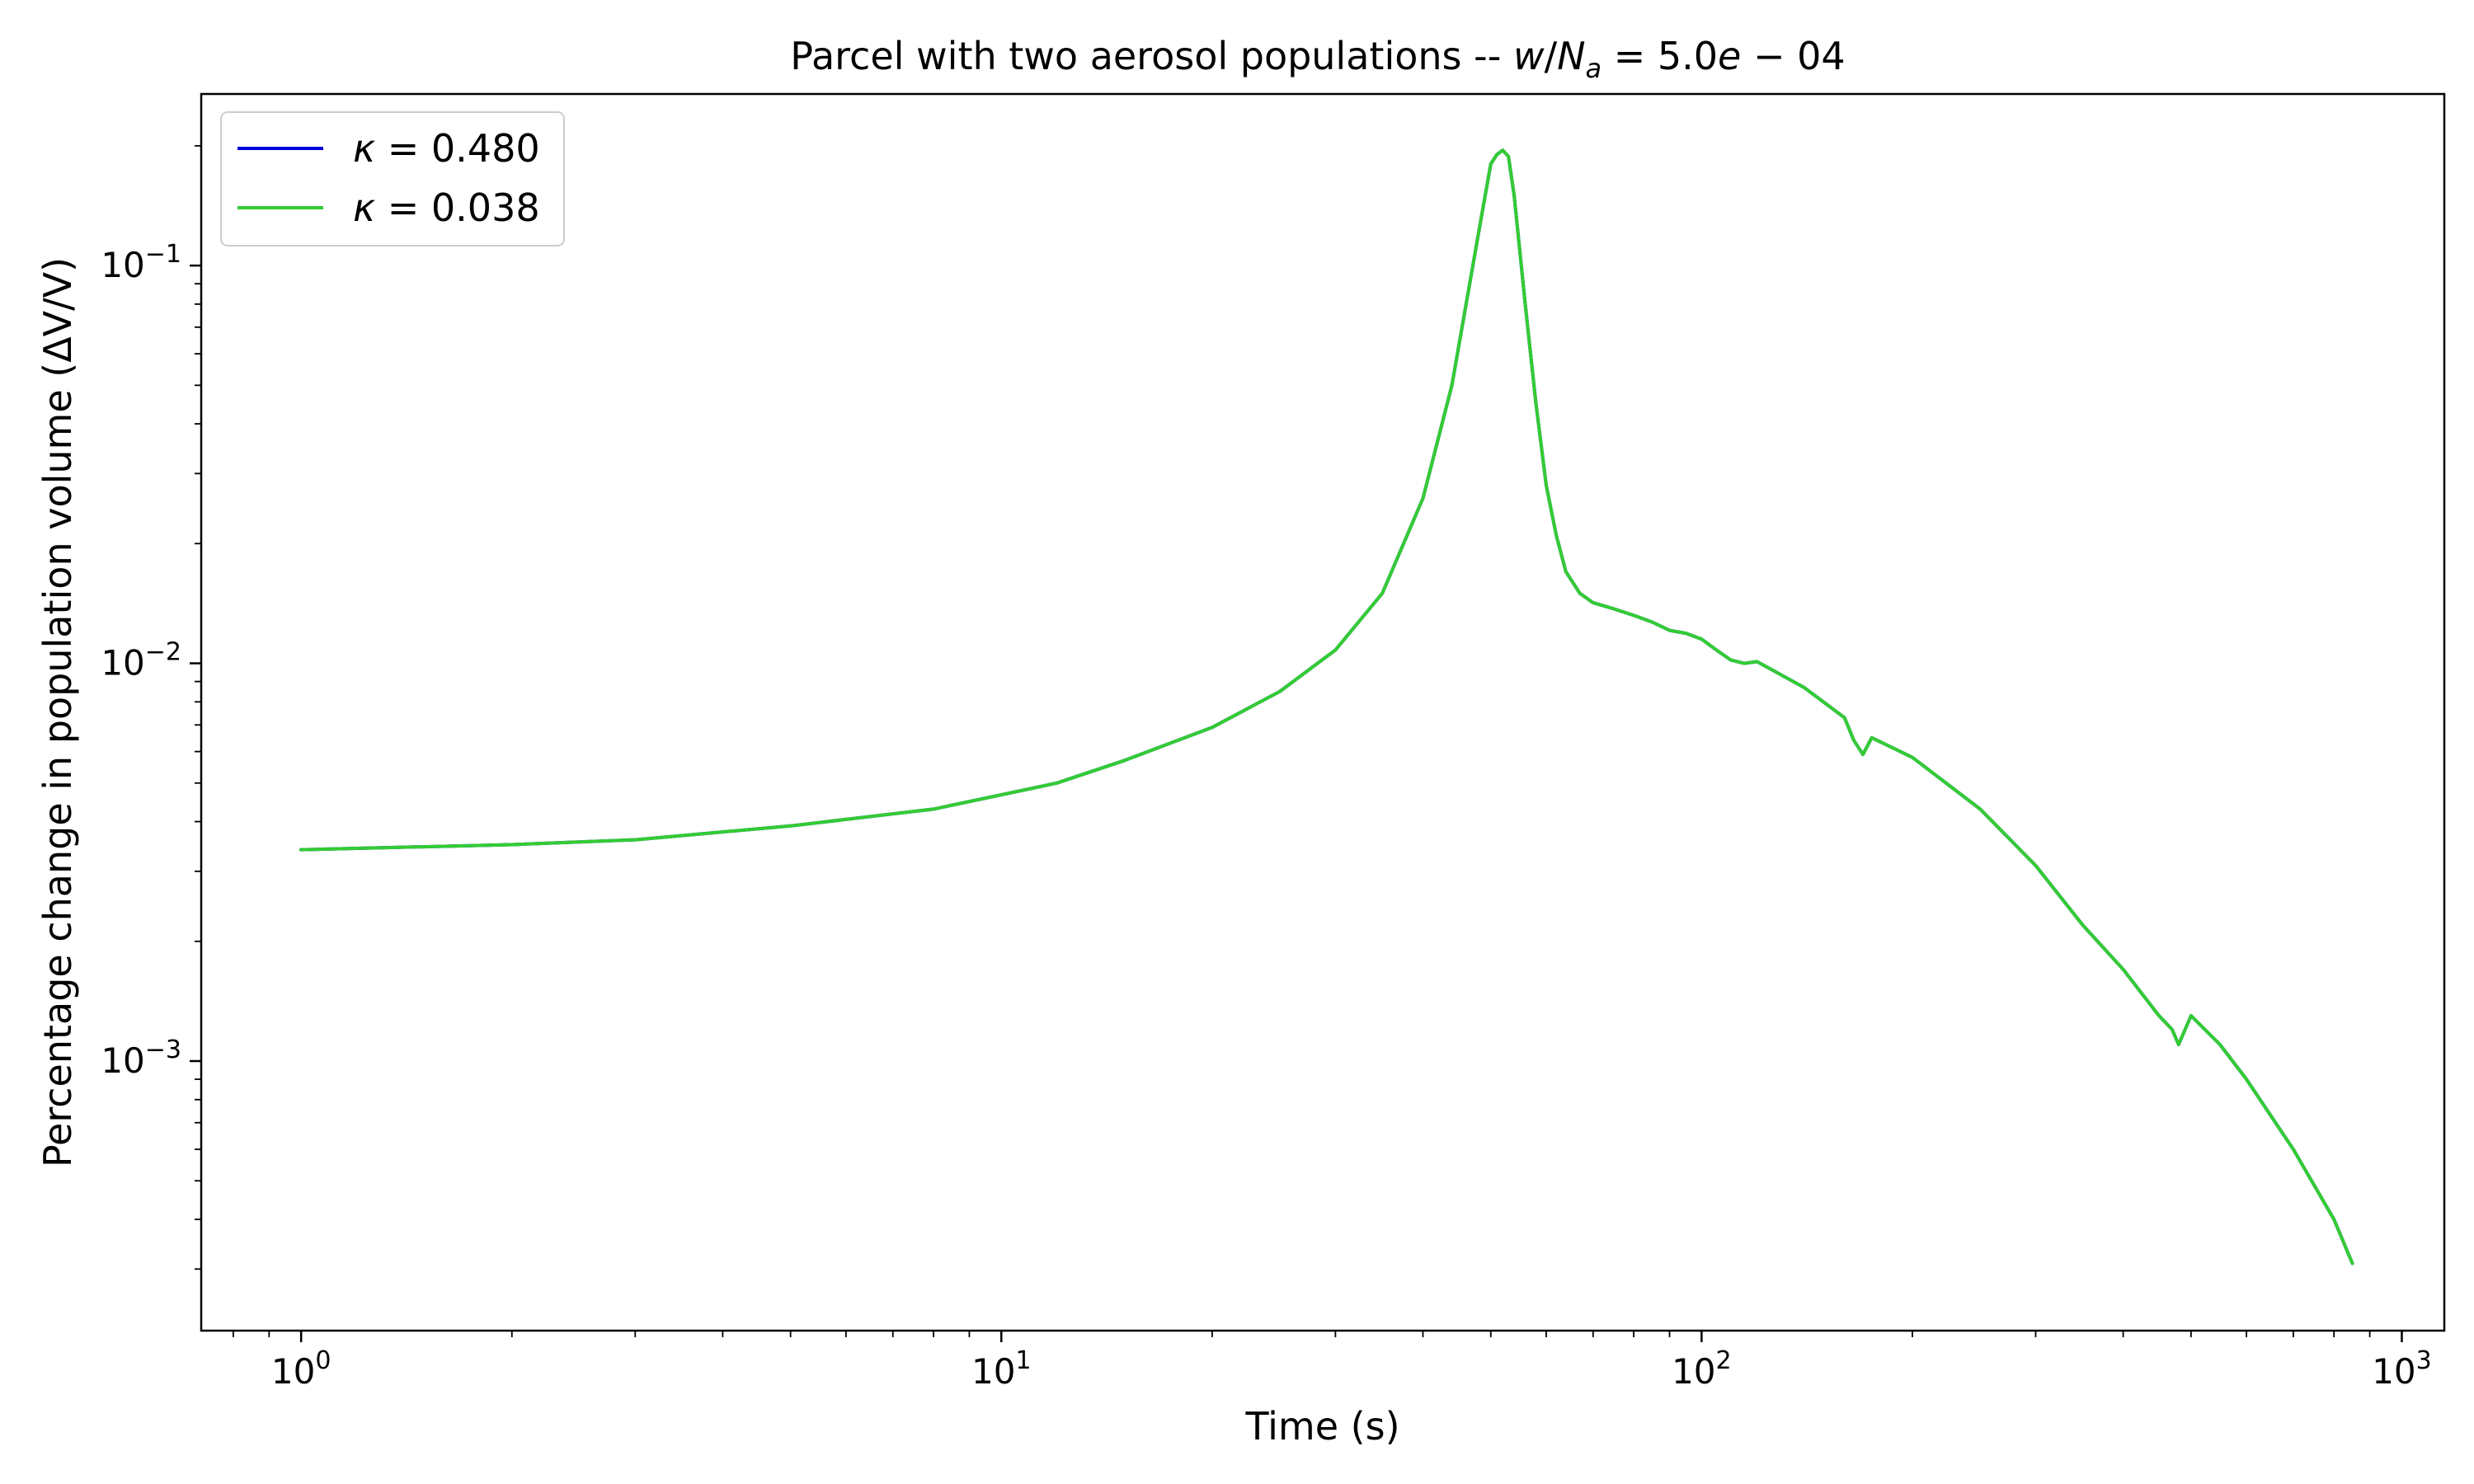  What do you see at coordinates (1001, 1369) in the screenshot?
I see `x-tick-label: 101` at bounding box center [1001, 1369].